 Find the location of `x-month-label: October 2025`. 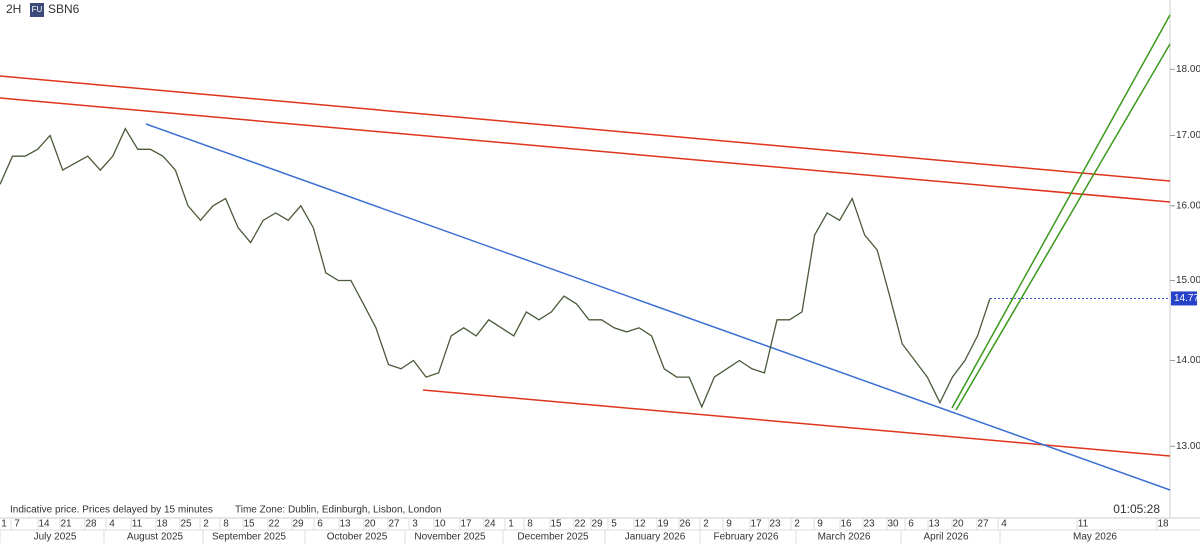

x-month-label: October 2025 is located at coordinates (357, 537).